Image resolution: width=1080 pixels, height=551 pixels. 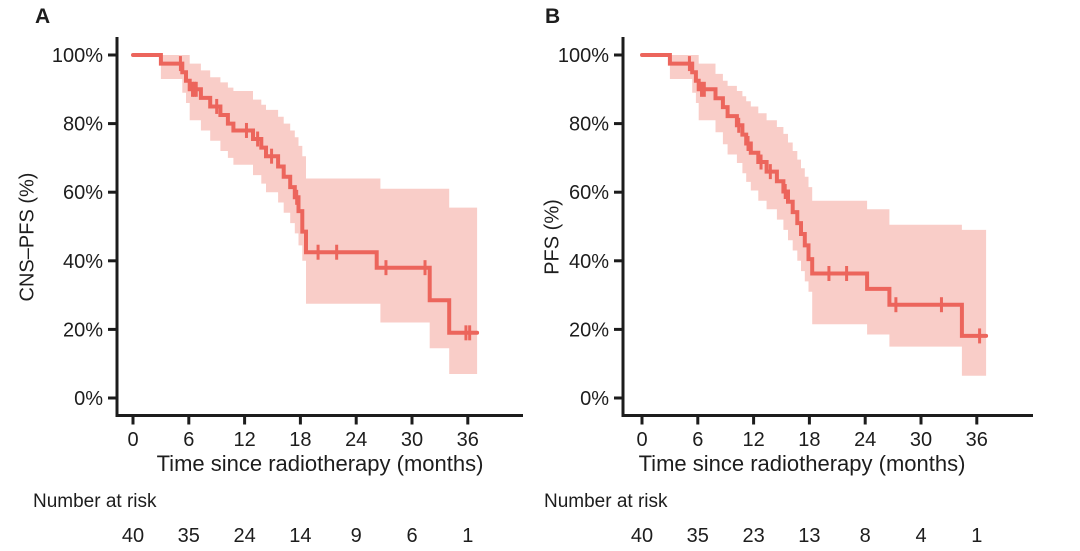 What do you see at coordinates (552, 237) in the screenshot?
I see `y-axis-title-pfs: PFS (%)` at bounding box center [552, 237].